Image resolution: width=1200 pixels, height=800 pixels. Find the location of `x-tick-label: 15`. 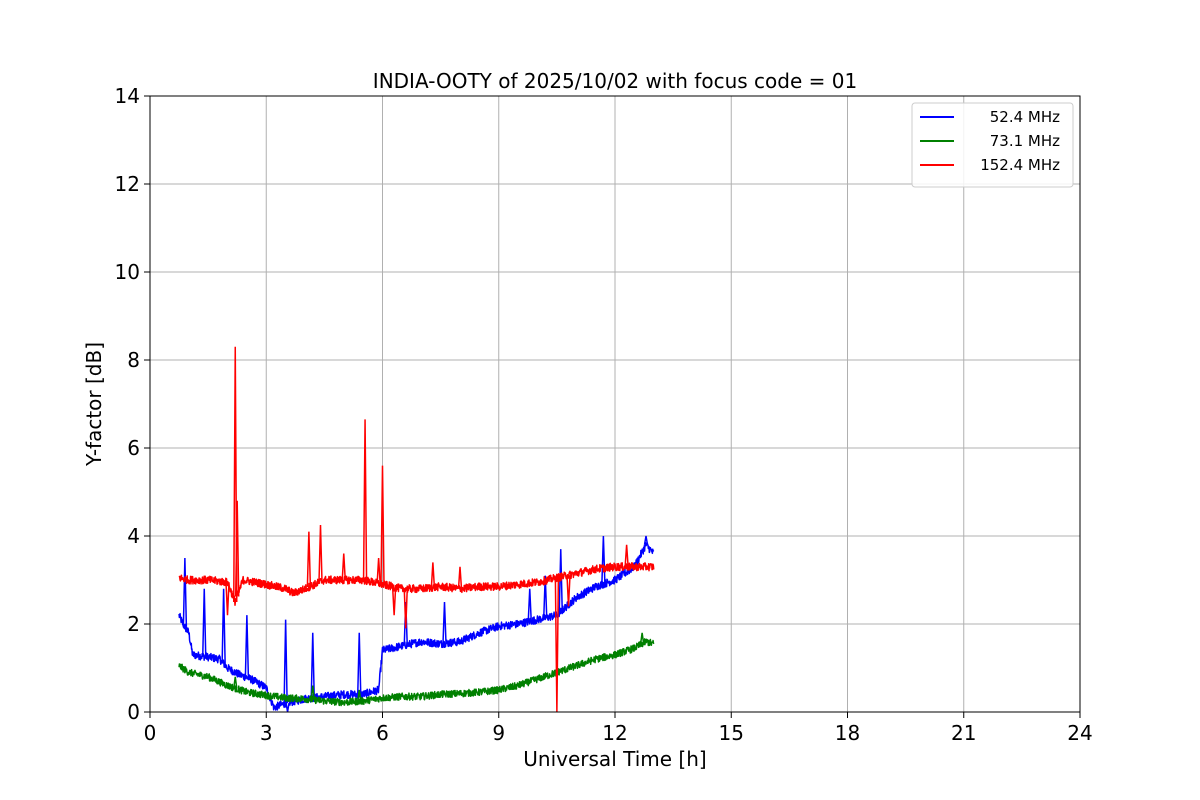

x-tick-label: 15 is located at coordinates (731, 733).